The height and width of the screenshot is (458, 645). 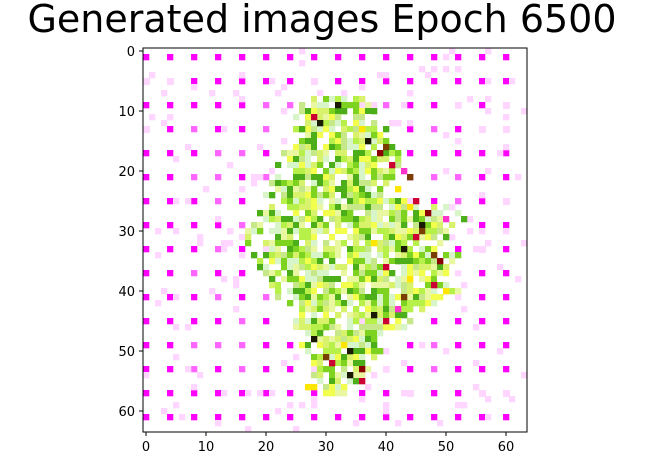 What do you see at coordinates (146, 447) in the screenshot?
I see `x-tick-label: 0` at bounding box center [146, 447].